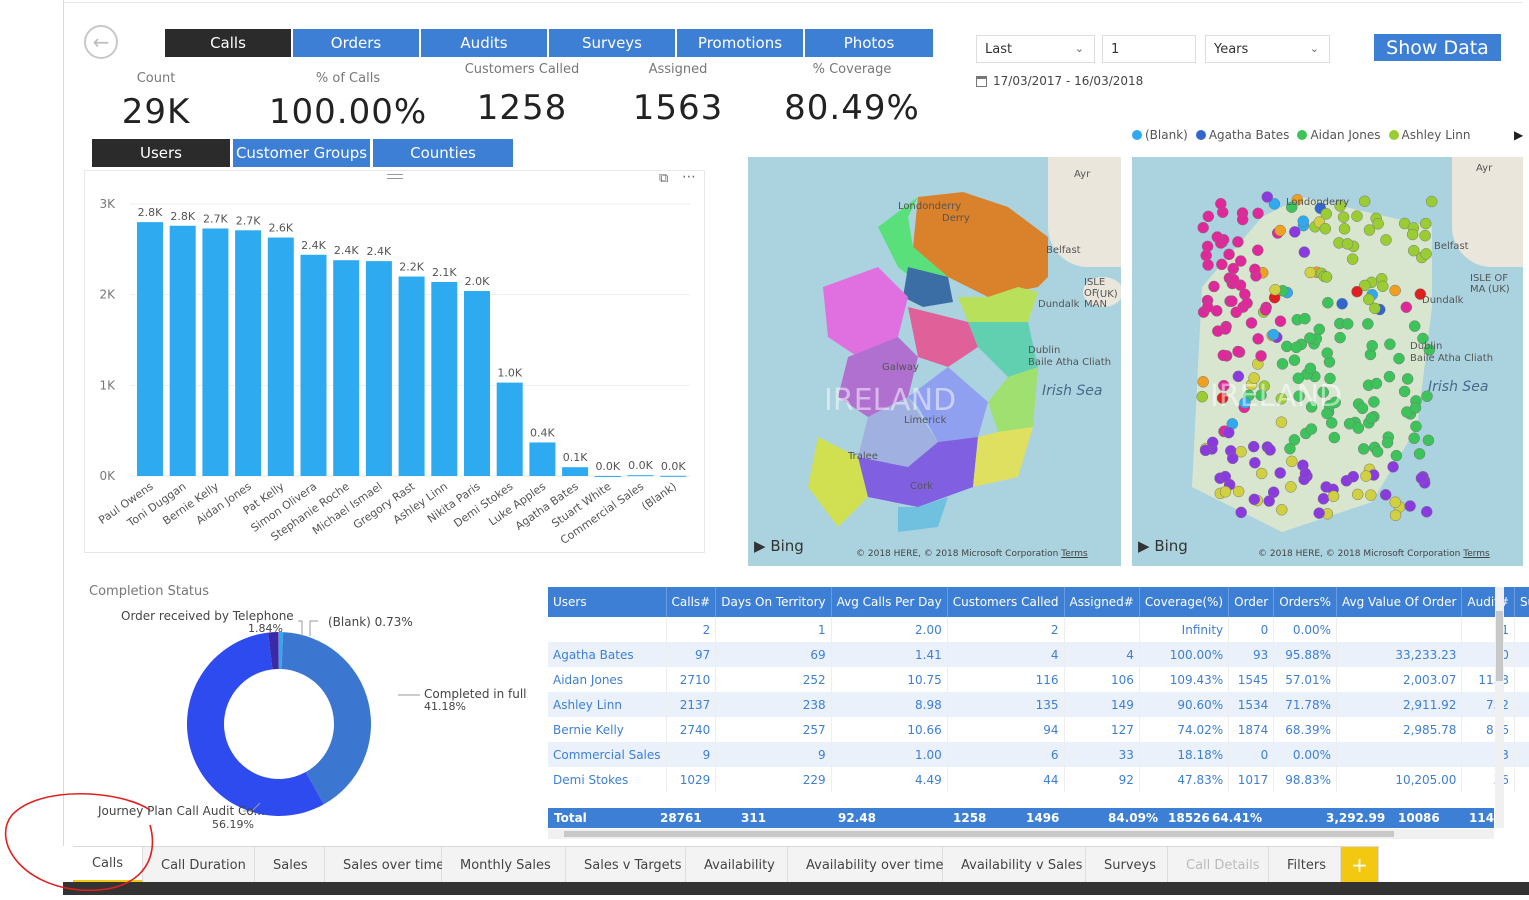  Describe the element at coordinates (1399, 602) in the screenshot. I see `column-header: Avg Value Of Order` at that location.